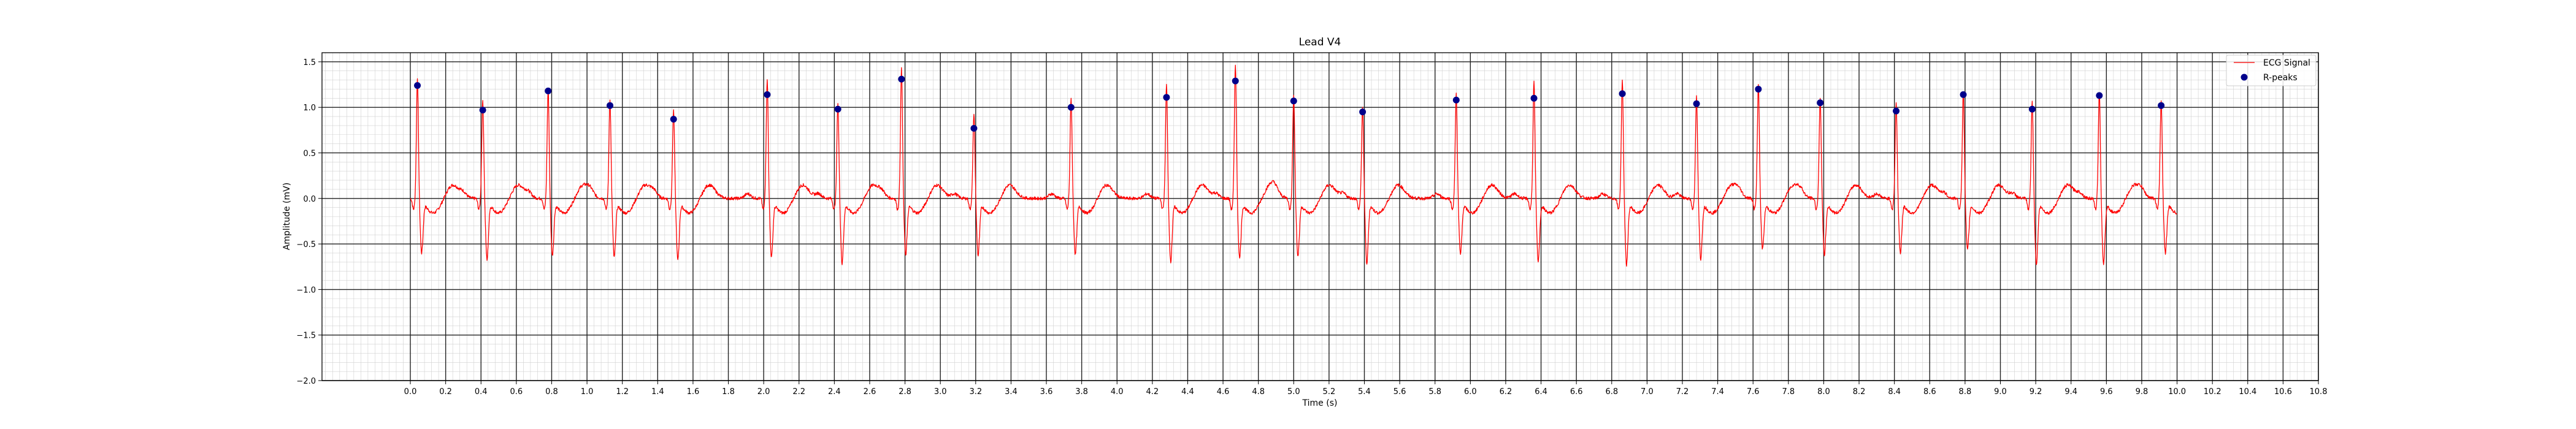  What do you see at coordinates (1011, 392) in the screenshot?
I see `x-tick-label: 3.4` at bounding box center [1011, 392].